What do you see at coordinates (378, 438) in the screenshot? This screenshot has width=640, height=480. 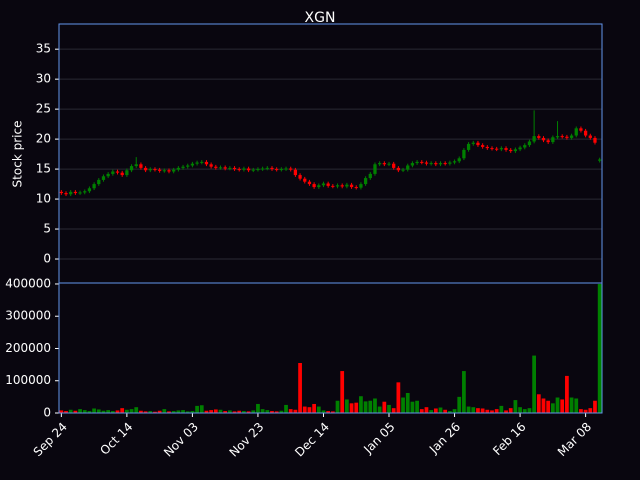 I see `x-tick-label: Jan 05` at bounding box center [378, 438].